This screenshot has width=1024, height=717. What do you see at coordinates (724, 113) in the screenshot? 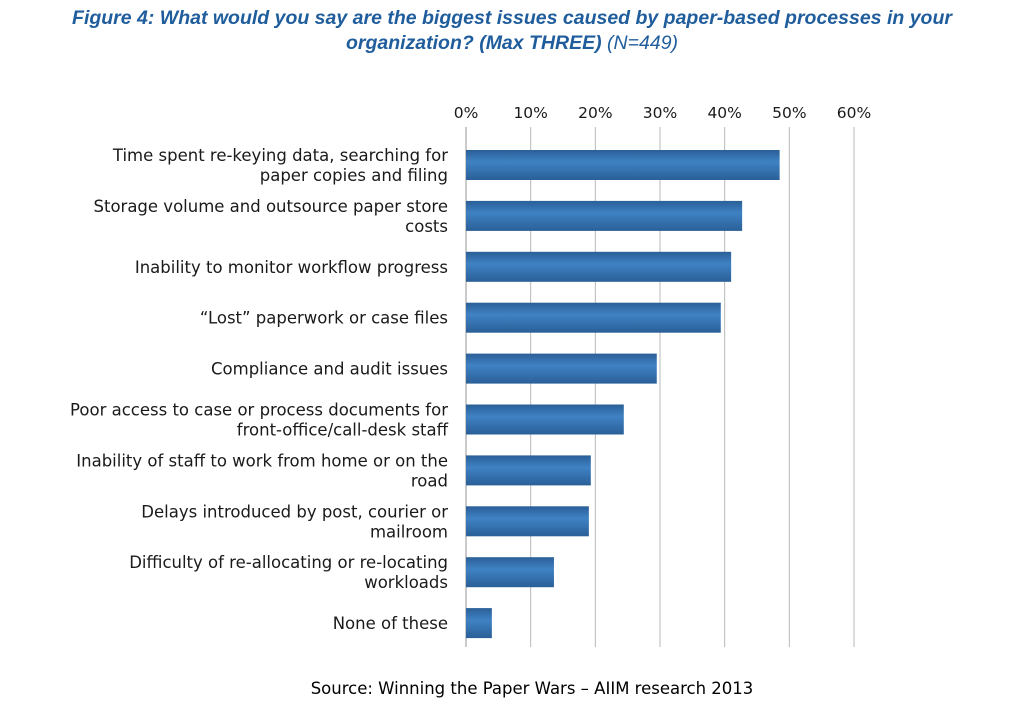
I see `x-tick-label: 40%` at bounding box center [724, 113].